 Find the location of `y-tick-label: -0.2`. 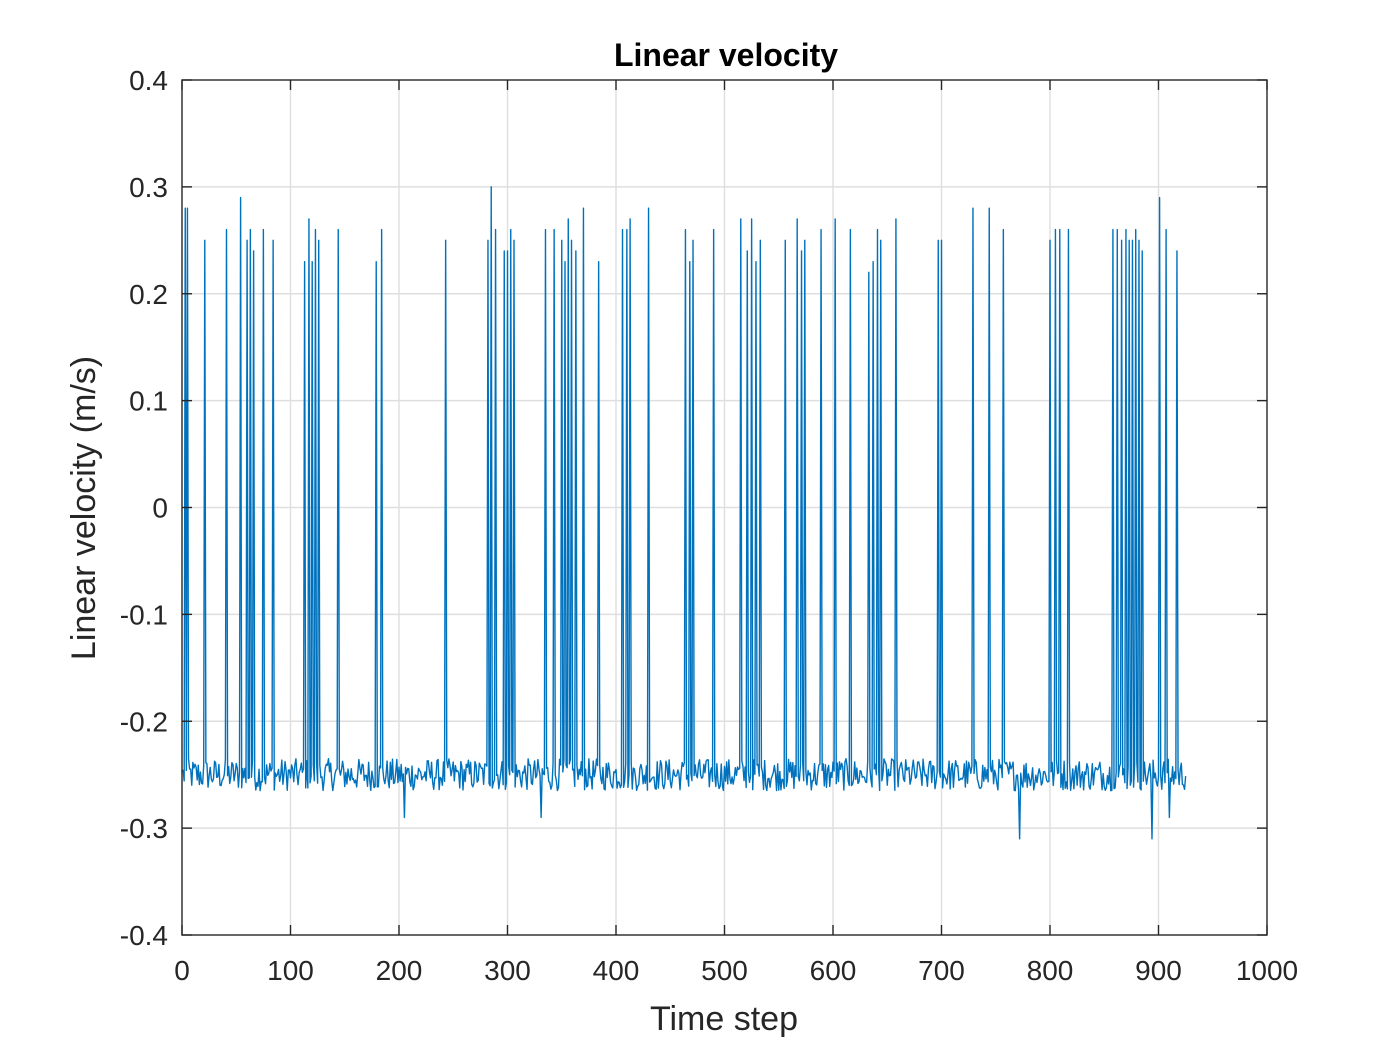

y-tick-label: -0.2 is located at coordinates (144, 721).